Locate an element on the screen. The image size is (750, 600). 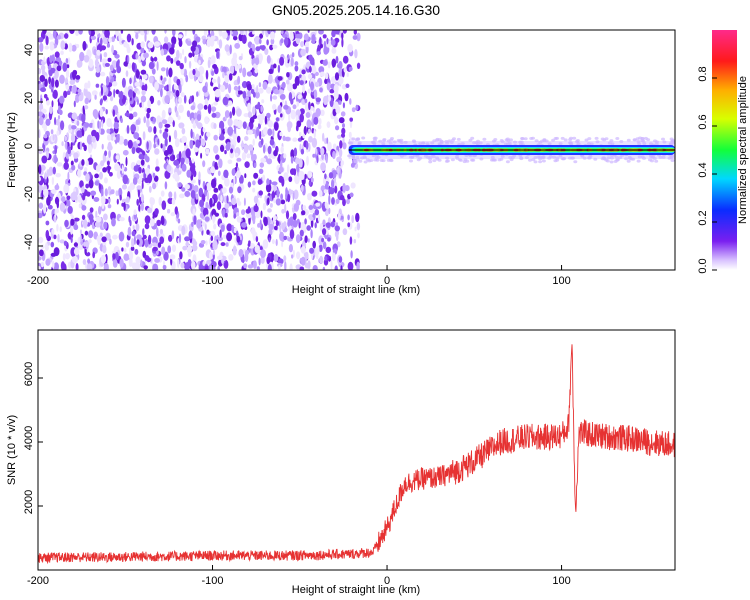
snr-y-tick-label: 6000 is located at coordinates (29, 374).